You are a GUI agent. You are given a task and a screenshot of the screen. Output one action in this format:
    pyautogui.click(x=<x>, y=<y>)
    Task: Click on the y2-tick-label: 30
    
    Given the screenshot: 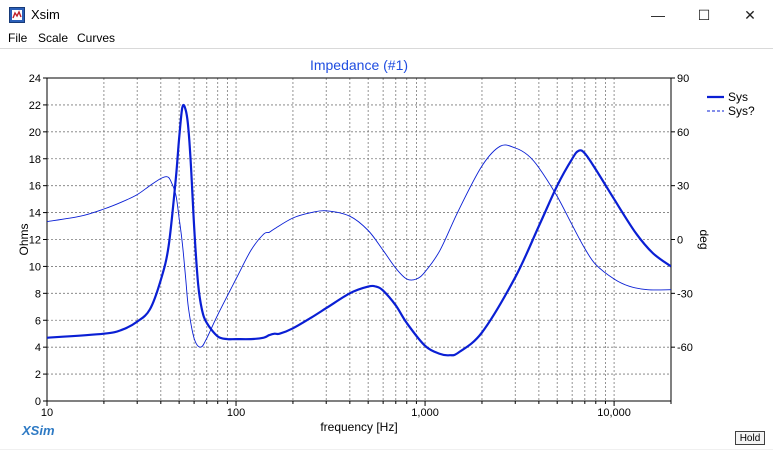 What is the action you would take?
    pyautogui.click(x=683, y=187)
    